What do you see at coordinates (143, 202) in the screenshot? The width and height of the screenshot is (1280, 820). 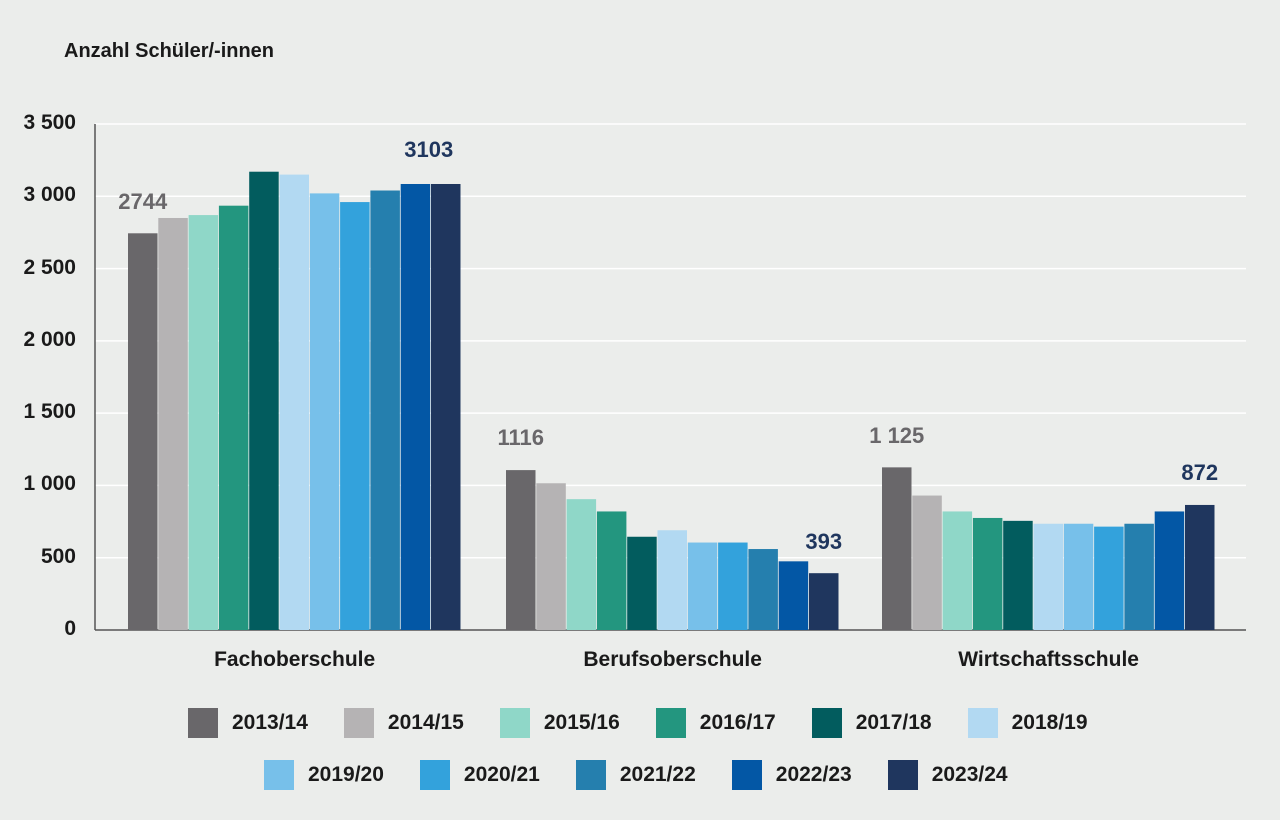 I see `data-label: 2744` at bounding box center [143, 202].